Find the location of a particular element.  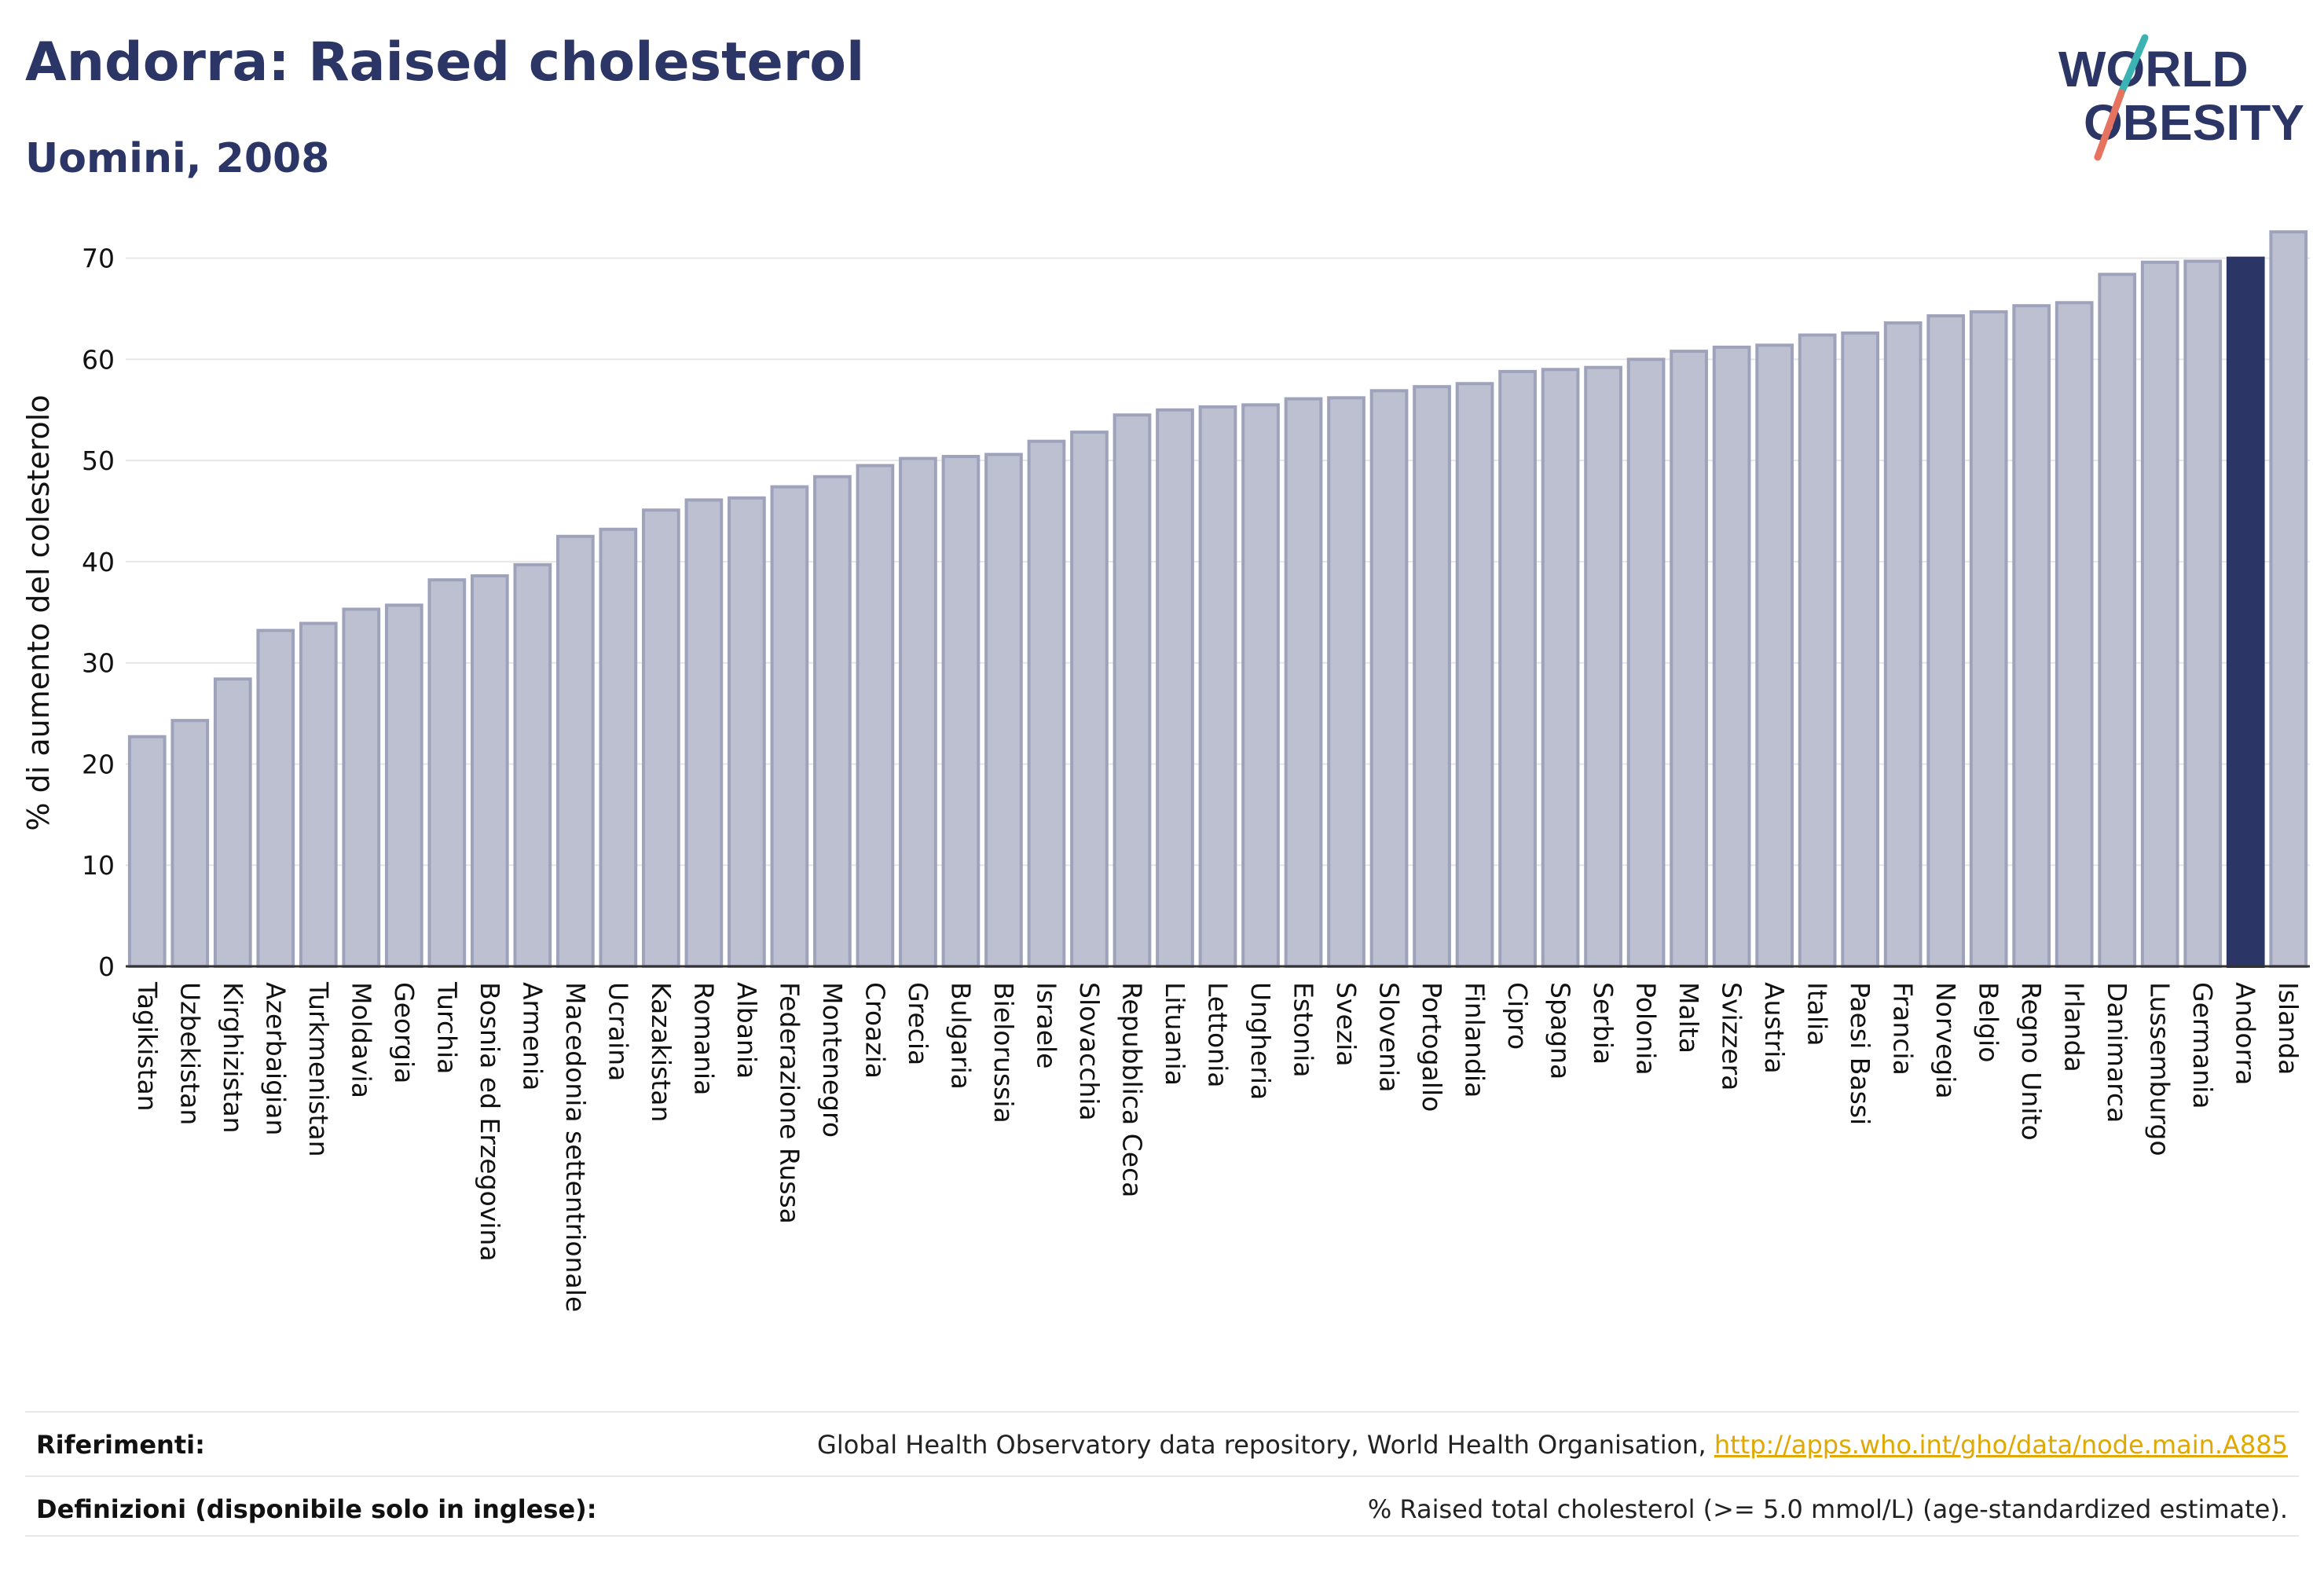

x-tick-label: Francia is located at coordinates (1903, 1029).